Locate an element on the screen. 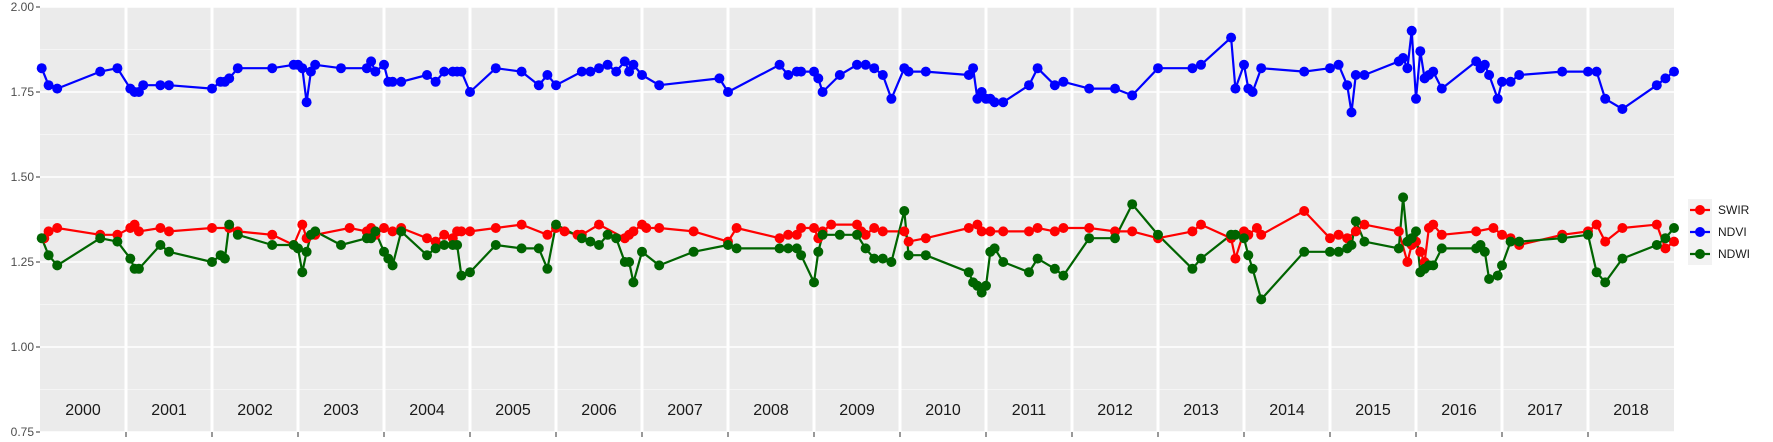 The width and height of the screenshot is (1773, 442). legend-label-swir: SWIR is located at coordinates (1734, 210).